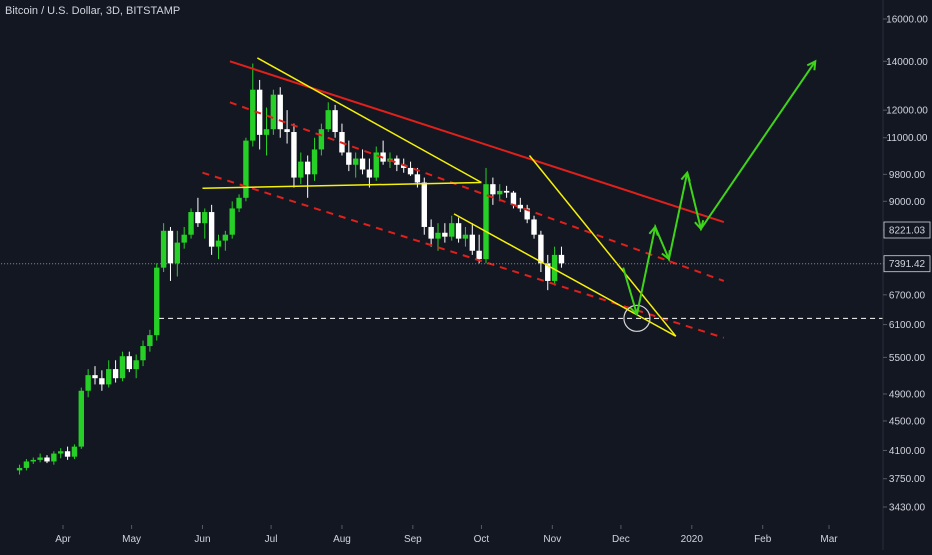 The height and width of the screenshot is (555, 932). I want to click on y-tick-label: 6100.00, so click(907, 325).